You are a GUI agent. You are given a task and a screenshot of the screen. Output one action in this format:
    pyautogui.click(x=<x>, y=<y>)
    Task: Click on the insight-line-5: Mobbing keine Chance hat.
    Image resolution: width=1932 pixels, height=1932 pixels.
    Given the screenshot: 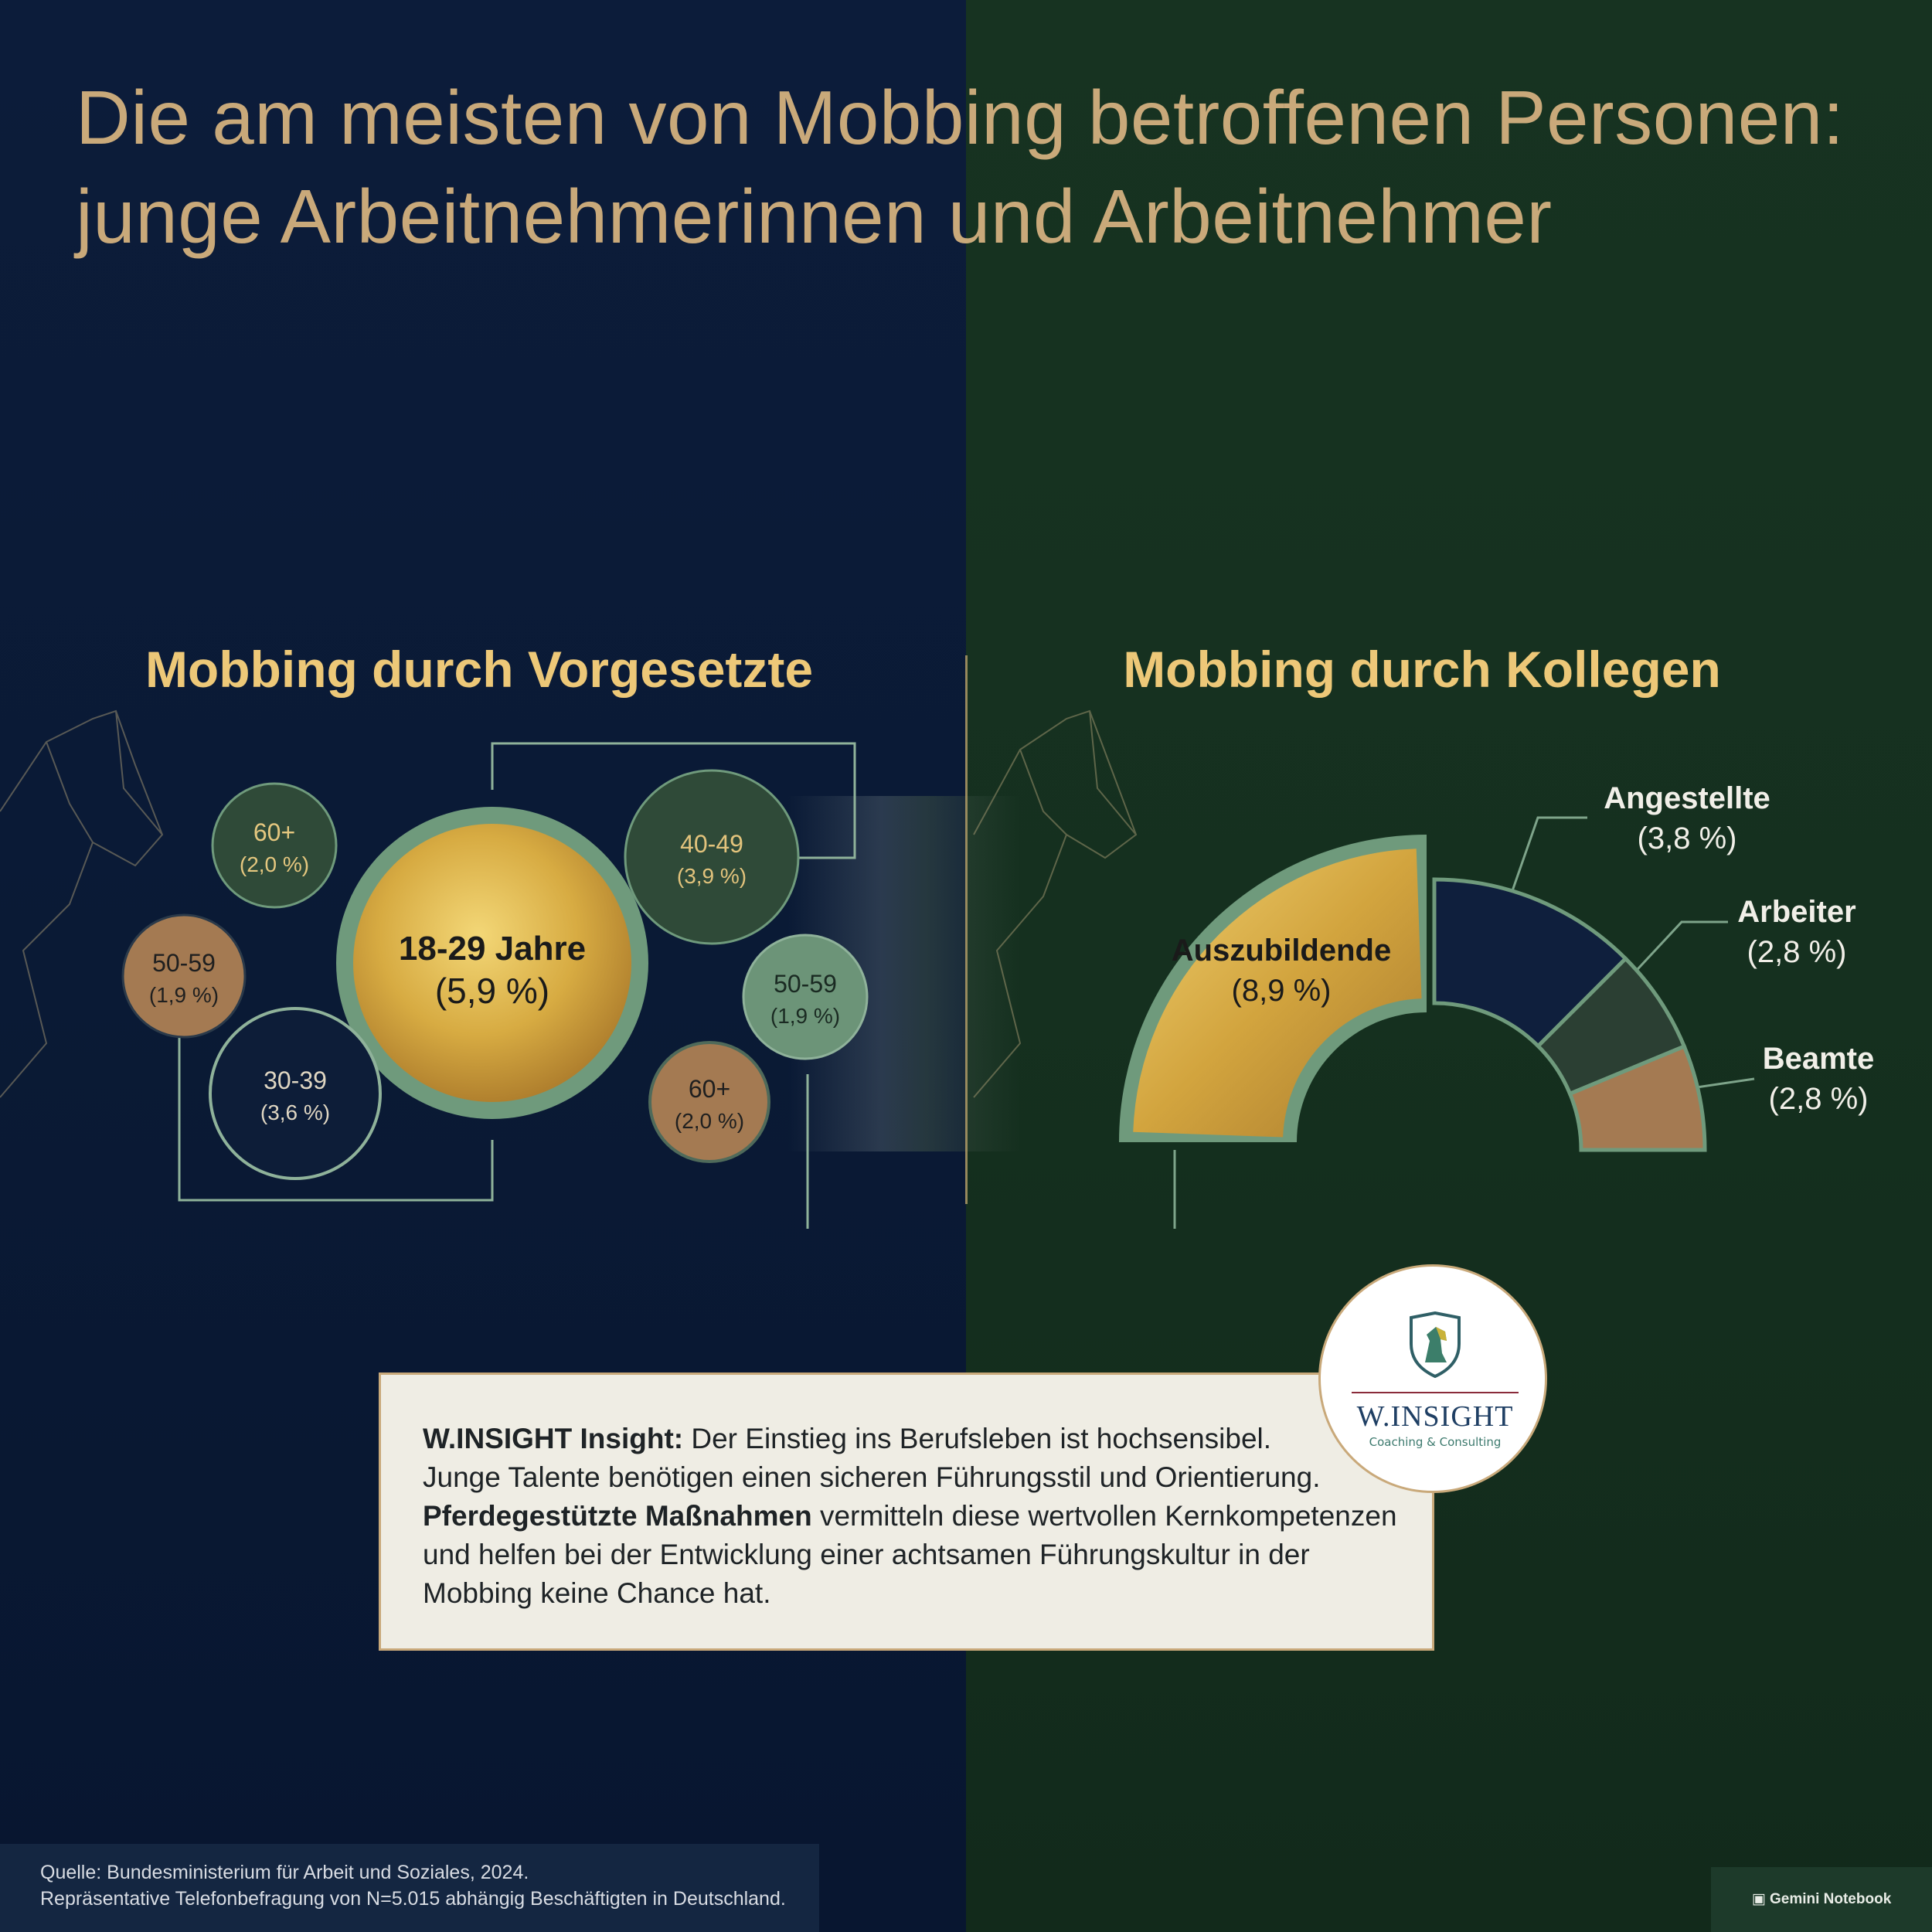 What is the action you would take?
    pyautogui.click(x=597, y=1593)
    